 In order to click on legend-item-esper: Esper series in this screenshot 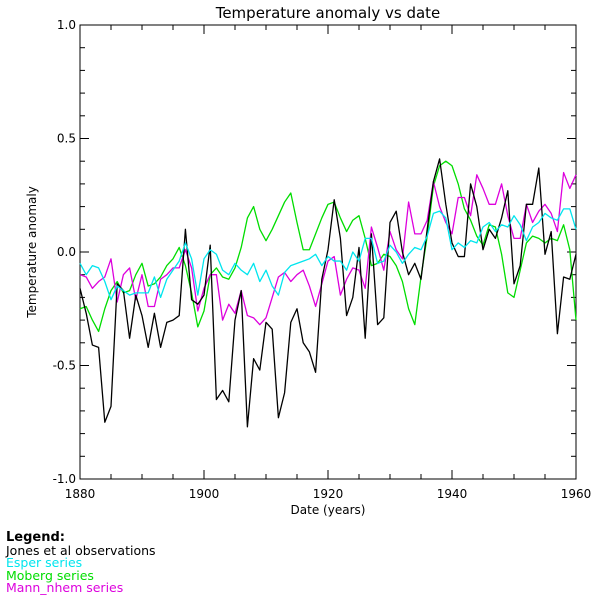, I will do `click(44, 562)`.